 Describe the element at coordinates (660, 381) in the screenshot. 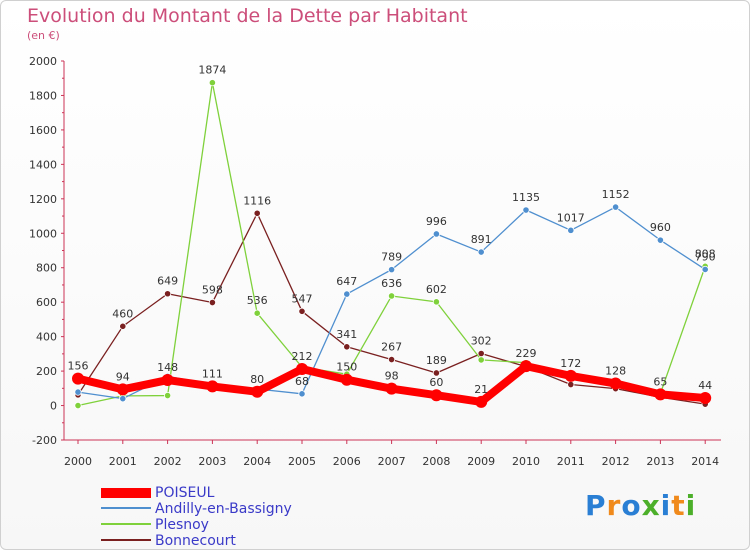

I see `data-label-poiseul: 65` at that location.